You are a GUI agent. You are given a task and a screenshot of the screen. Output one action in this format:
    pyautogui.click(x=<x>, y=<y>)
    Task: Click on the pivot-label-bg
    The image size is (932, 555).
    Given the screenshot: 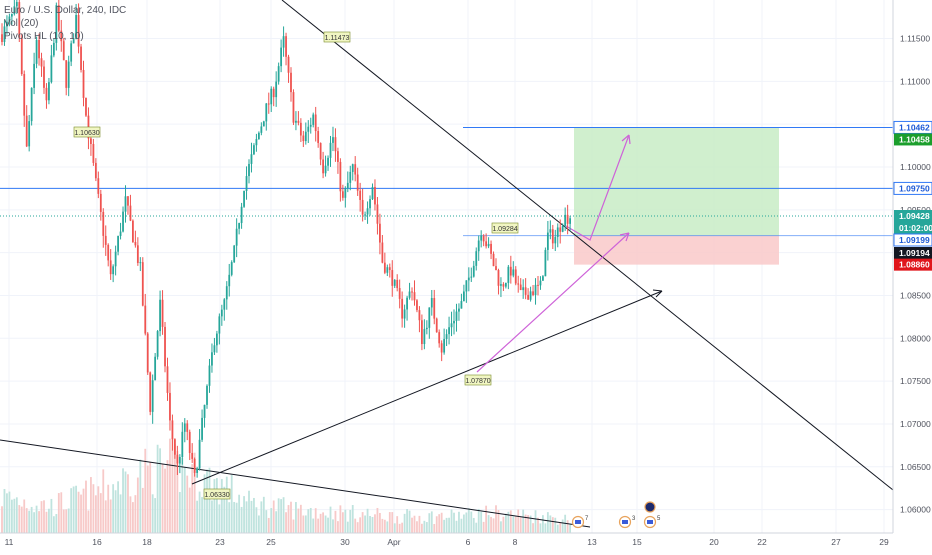 What is the action you would take?
    pyautogui.click(x=505, y=228)
    